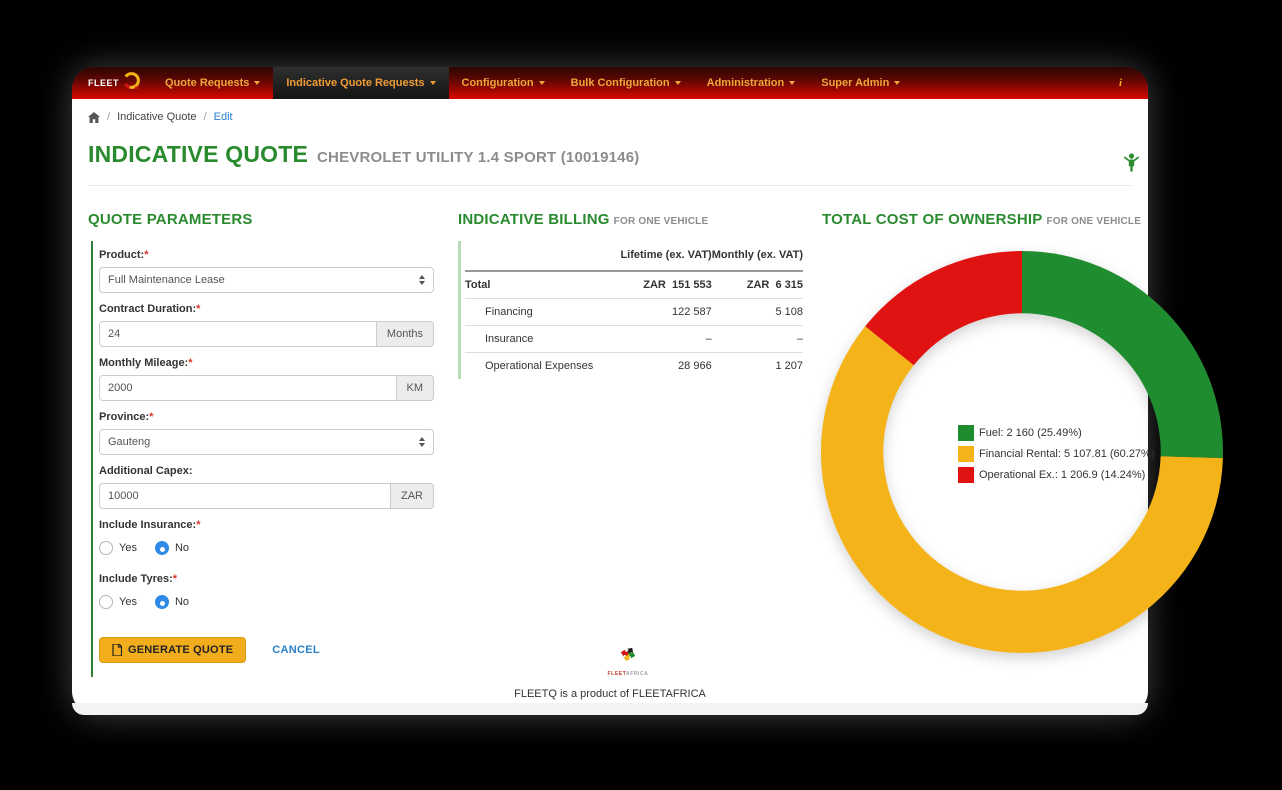  What do you see at coordinates (616, 674) in the screenshot?
I see `wordmark-fleet: FLEET` at bounding box center [616, 674].